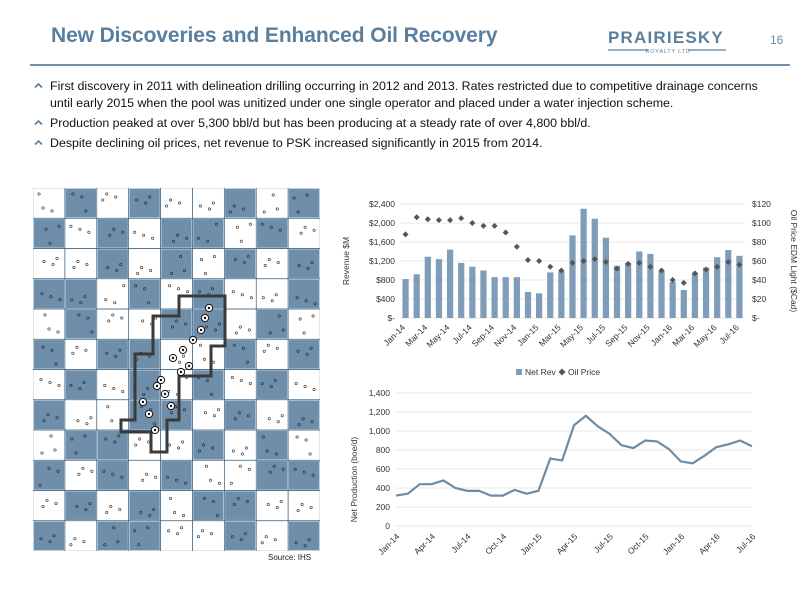 Image resolution: width=800 pixels, height=600 pixels. I want to click on x-tick-label: Apr-15, so click(566, 543).